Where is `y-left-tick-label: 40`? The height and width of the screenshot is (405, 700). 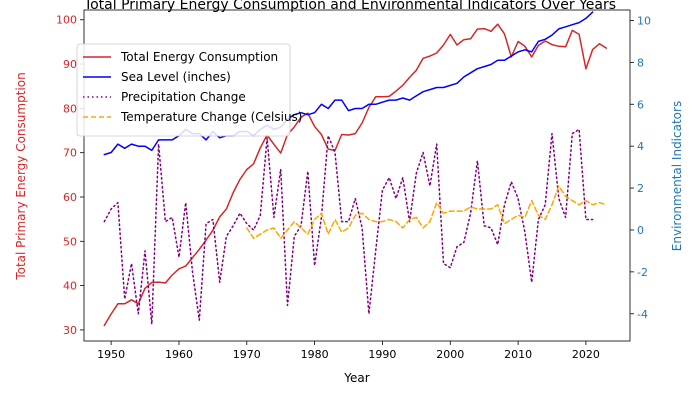
y-left-tick-label: 40 is located at coordinates (70, 286).